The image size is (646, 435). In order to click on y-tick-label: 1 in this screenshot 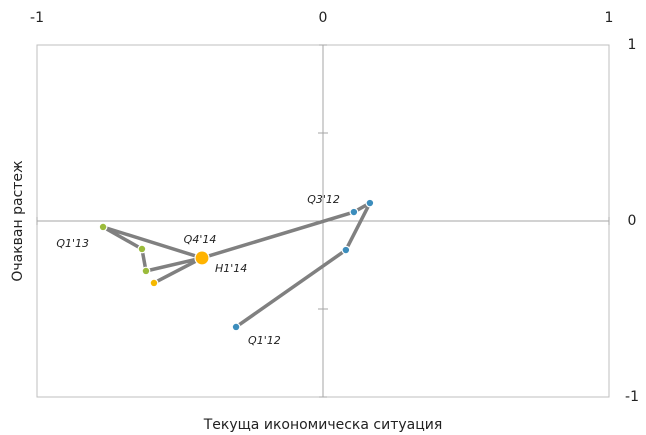, I will do `click(632, 45)`.